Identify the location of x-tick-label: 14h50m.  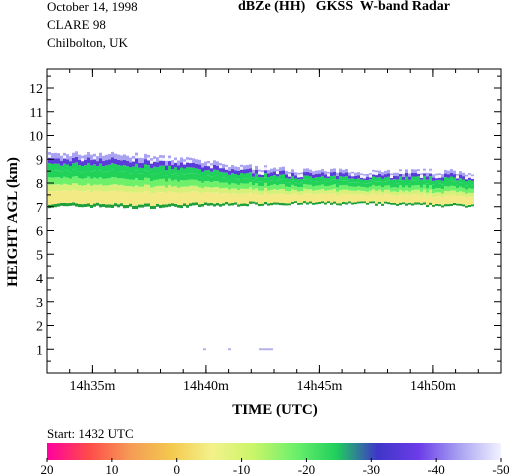
(433, 386).